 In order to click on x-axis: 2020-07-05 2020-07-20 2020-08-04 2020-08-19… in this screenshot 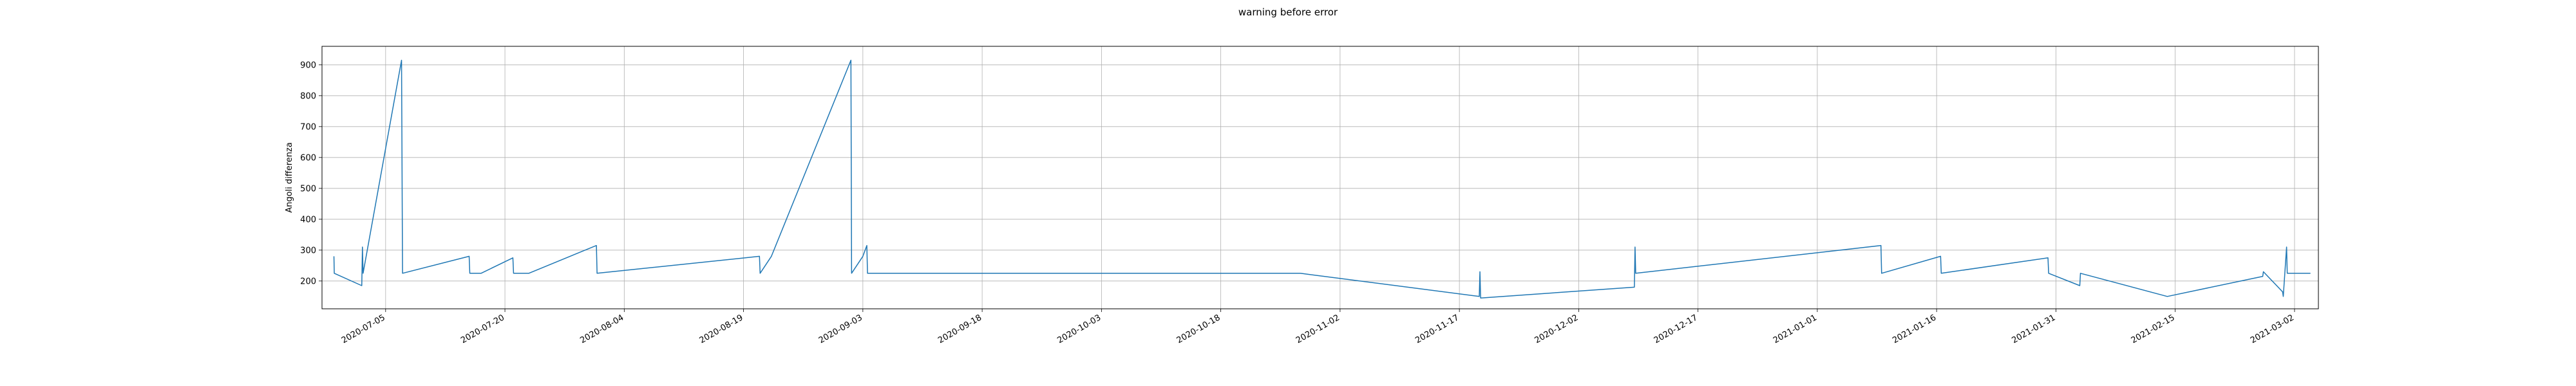, I will do `click(1318, 327)`.